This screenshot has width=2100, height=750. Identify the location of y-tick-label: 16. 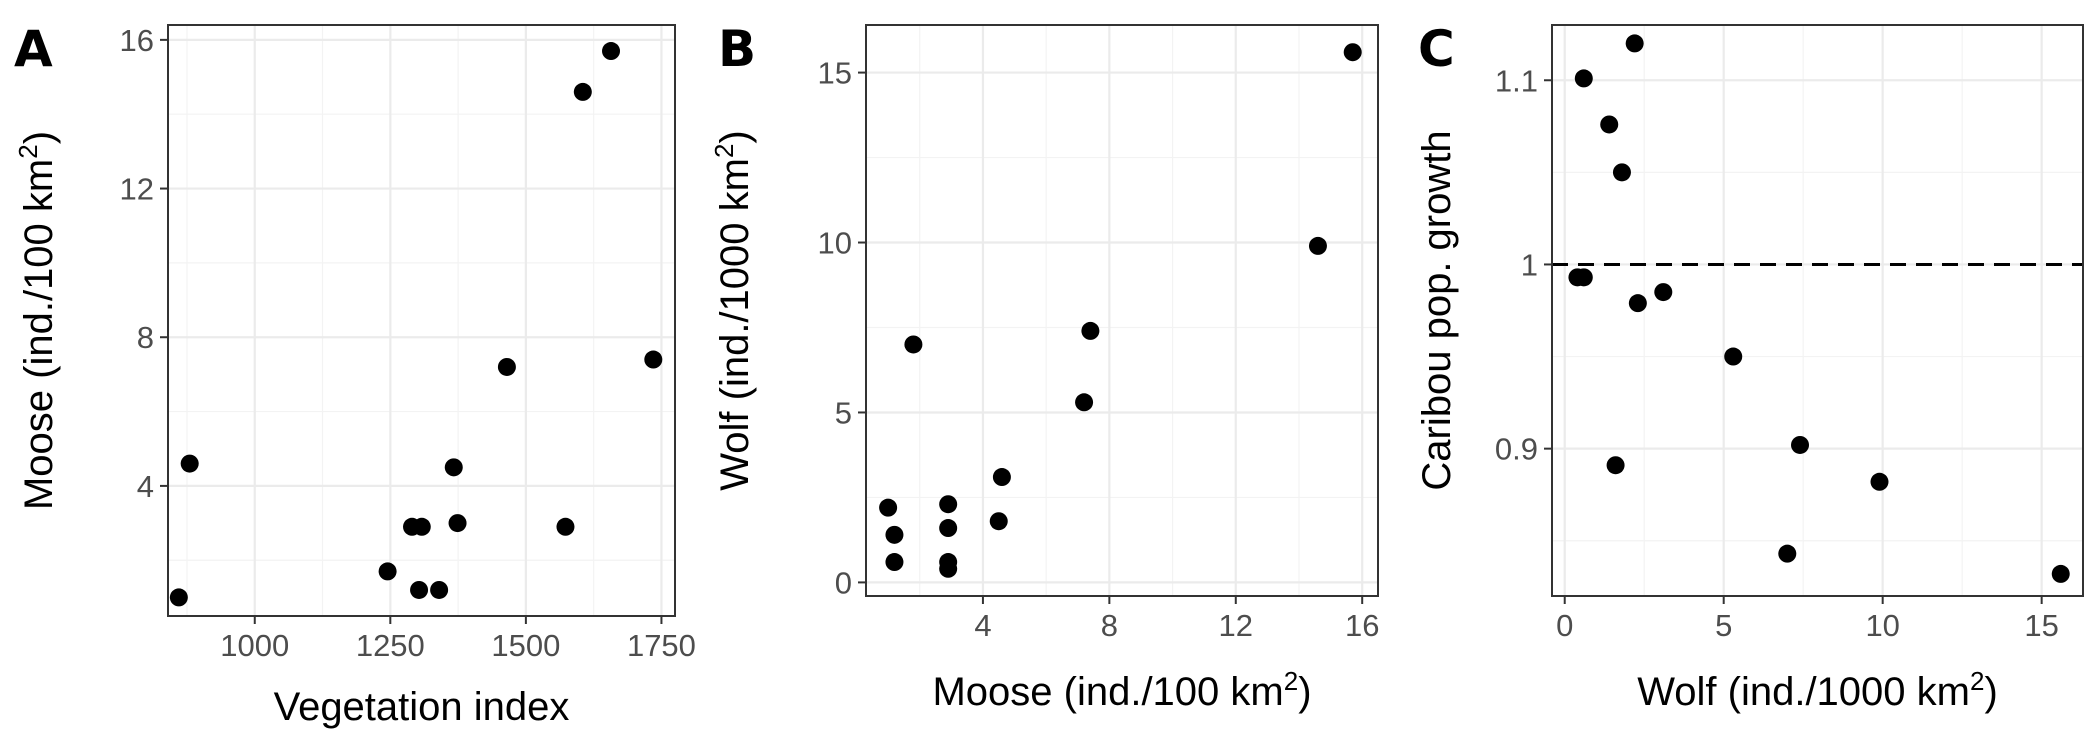
(137, 40).